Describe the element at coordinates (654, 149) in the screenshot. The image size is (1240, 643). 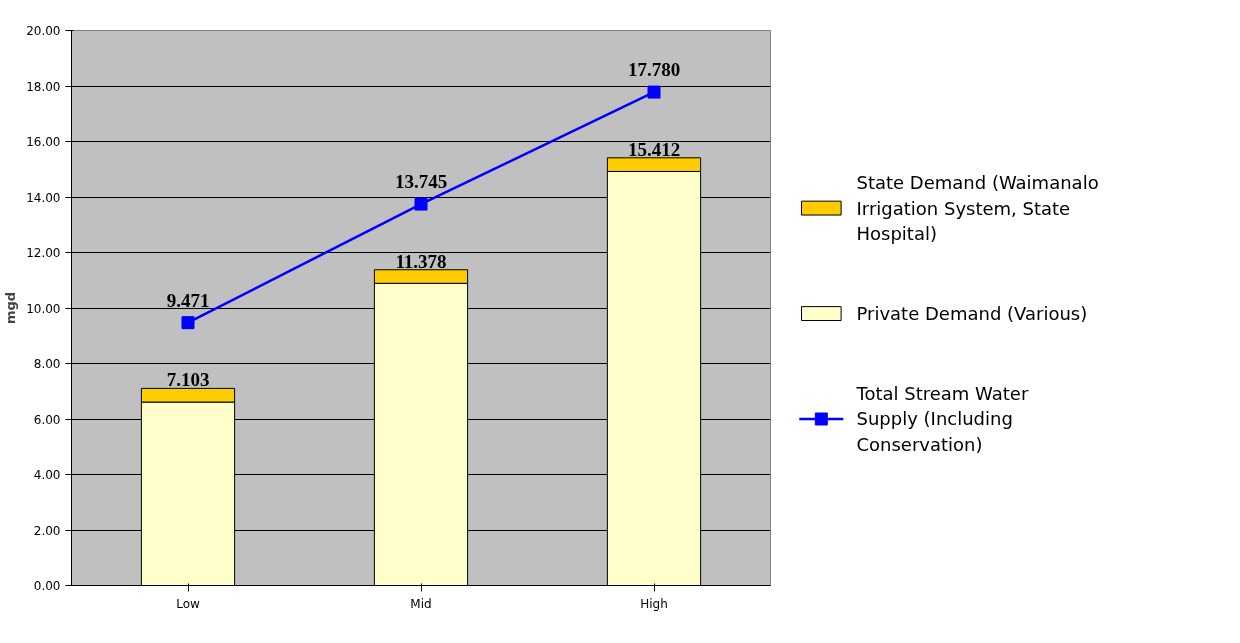
I see `total-label: 15.412` at that location.